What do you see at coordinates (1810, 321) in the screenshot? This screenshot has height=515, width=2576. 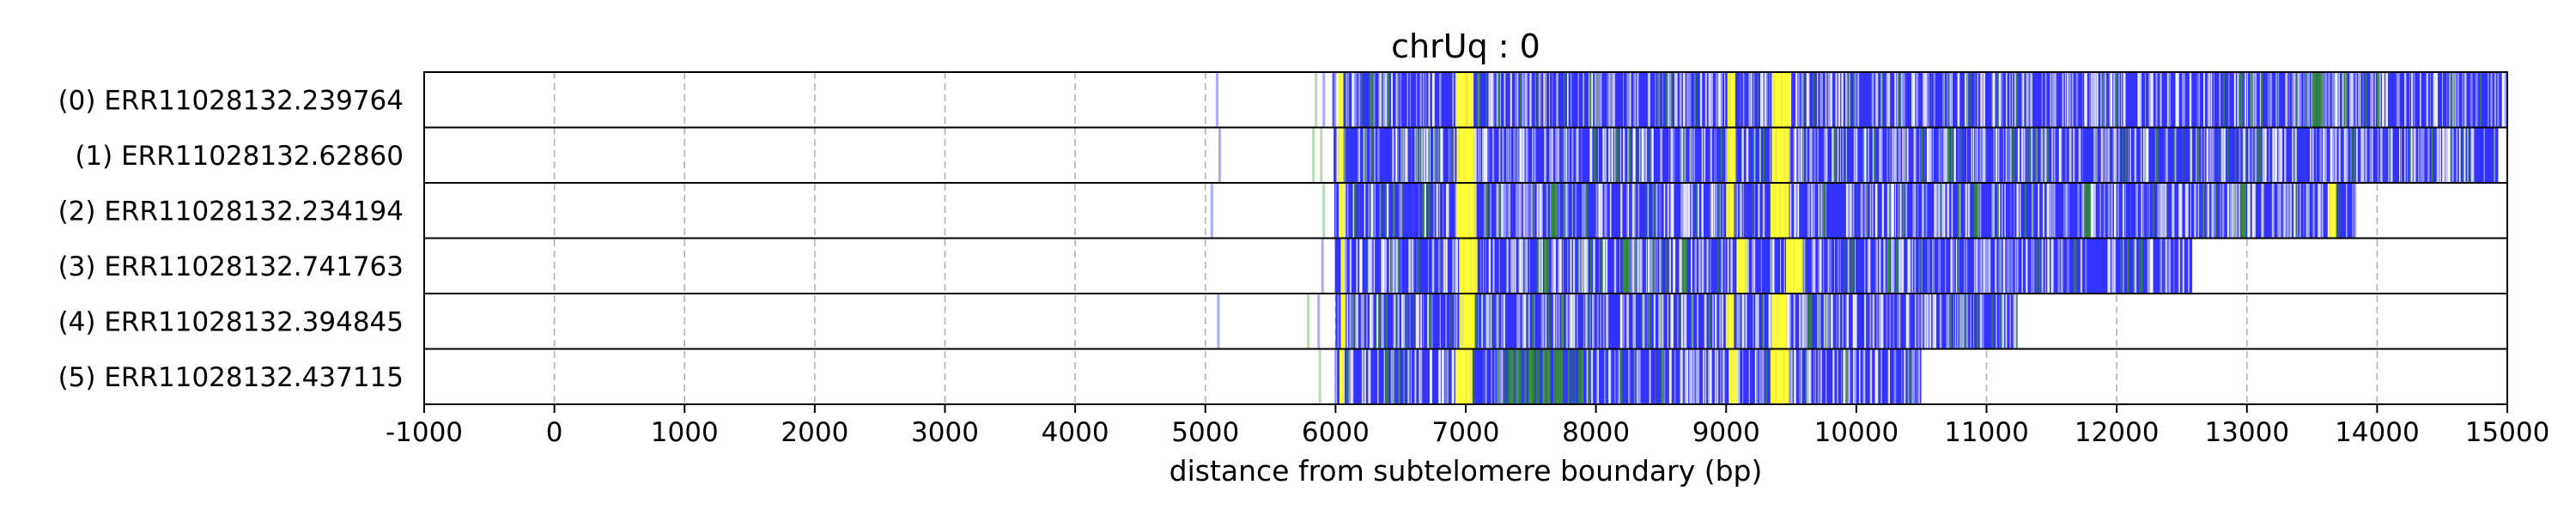 I see `green-band` at bounding box center [1810, 321].